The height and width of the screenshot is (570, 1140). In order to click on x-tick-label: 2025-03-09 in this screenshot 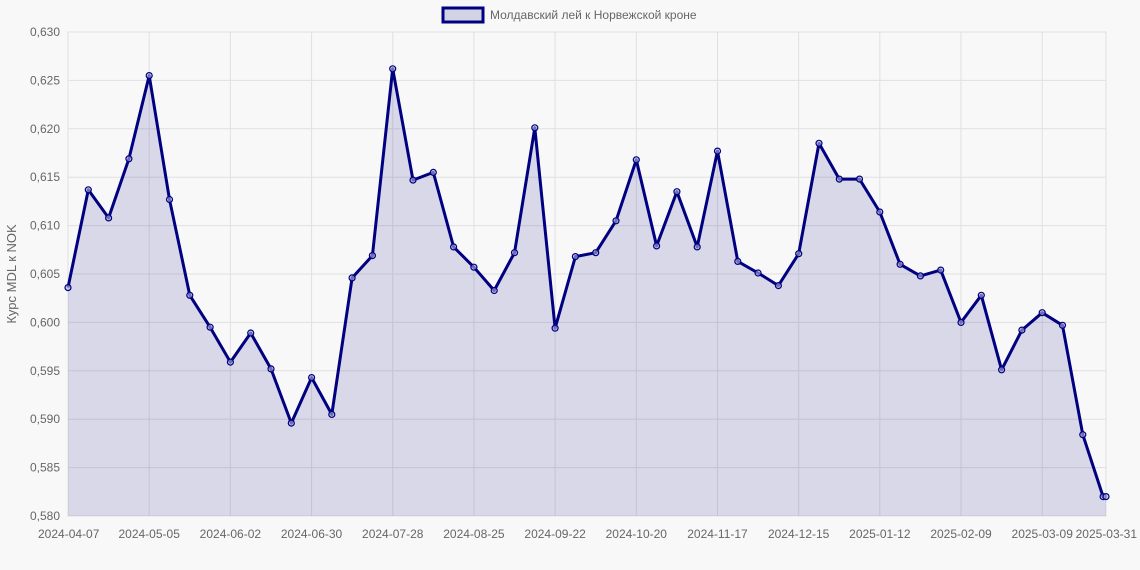, I will do `click(1043, 534)`.